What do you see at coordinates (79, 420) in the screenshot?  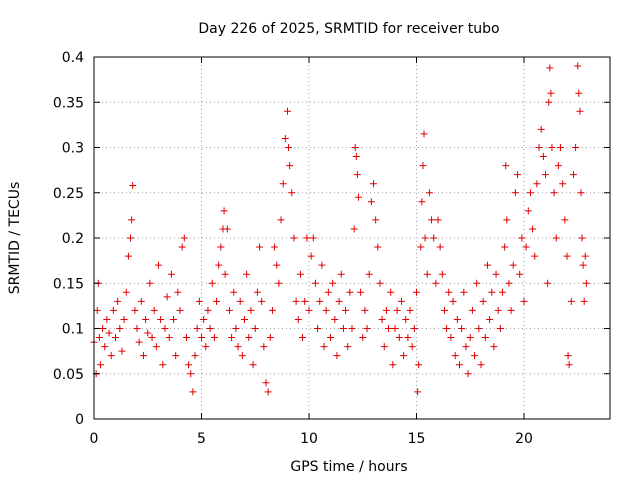 I see `y-tick-label: 0` at bounding box center [79, 420].